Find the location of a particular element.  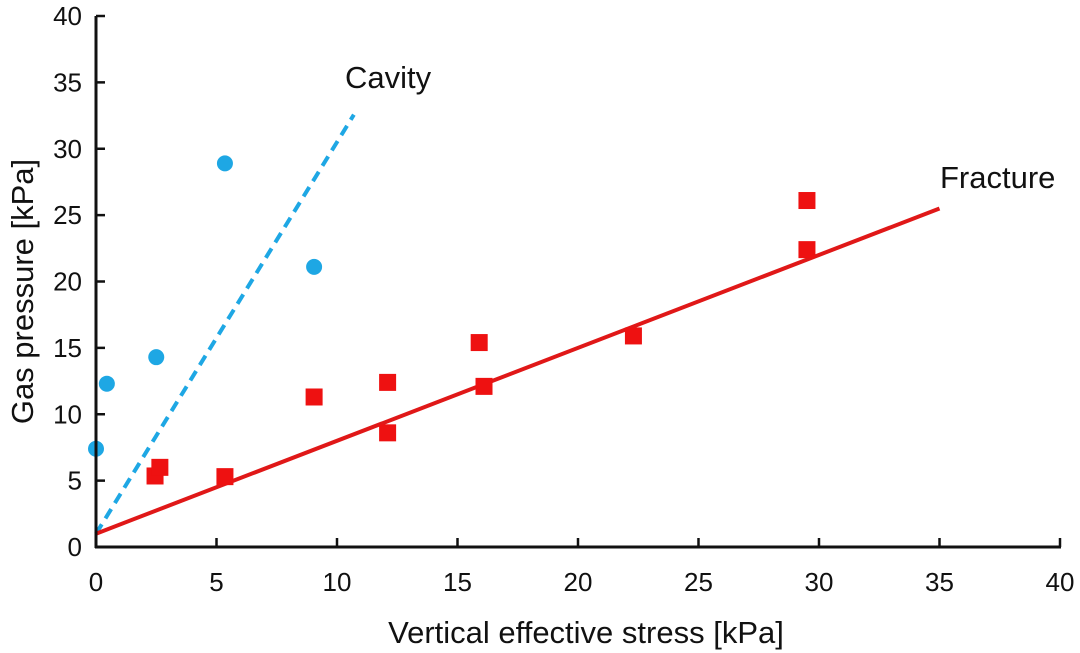

y-tick-label: 40 is located at coordinates (67, 16).